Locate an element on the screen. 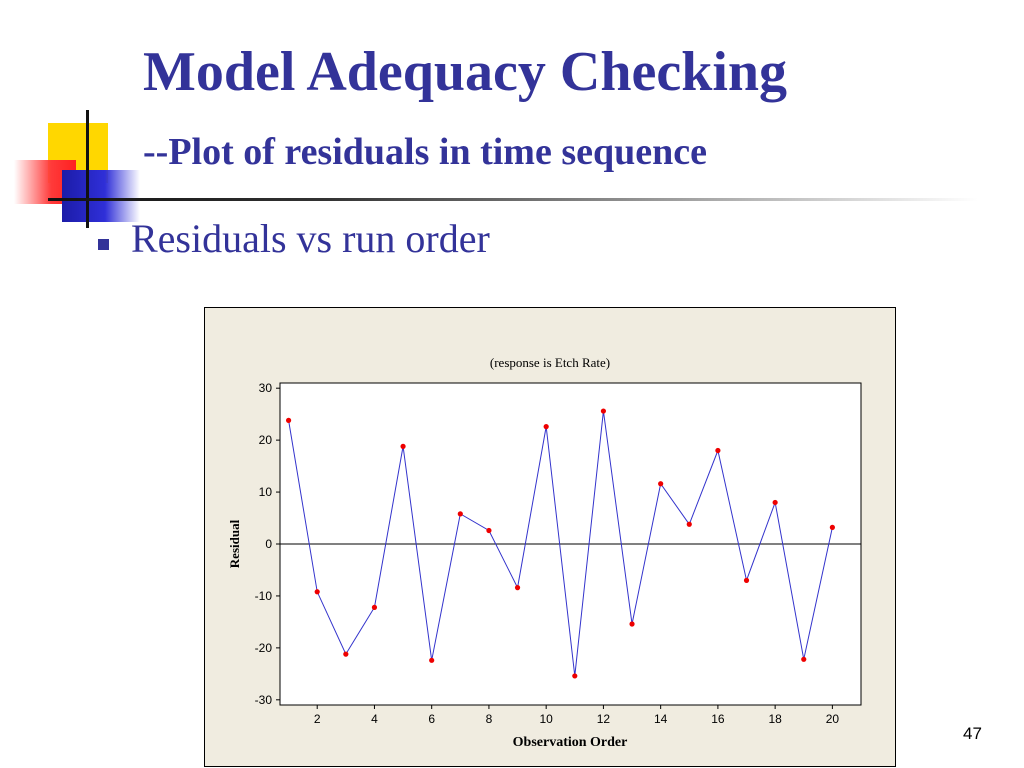 This screenshot has width=1024, height=768. subtitle-dash: -- is located at coordinates (156, 152).